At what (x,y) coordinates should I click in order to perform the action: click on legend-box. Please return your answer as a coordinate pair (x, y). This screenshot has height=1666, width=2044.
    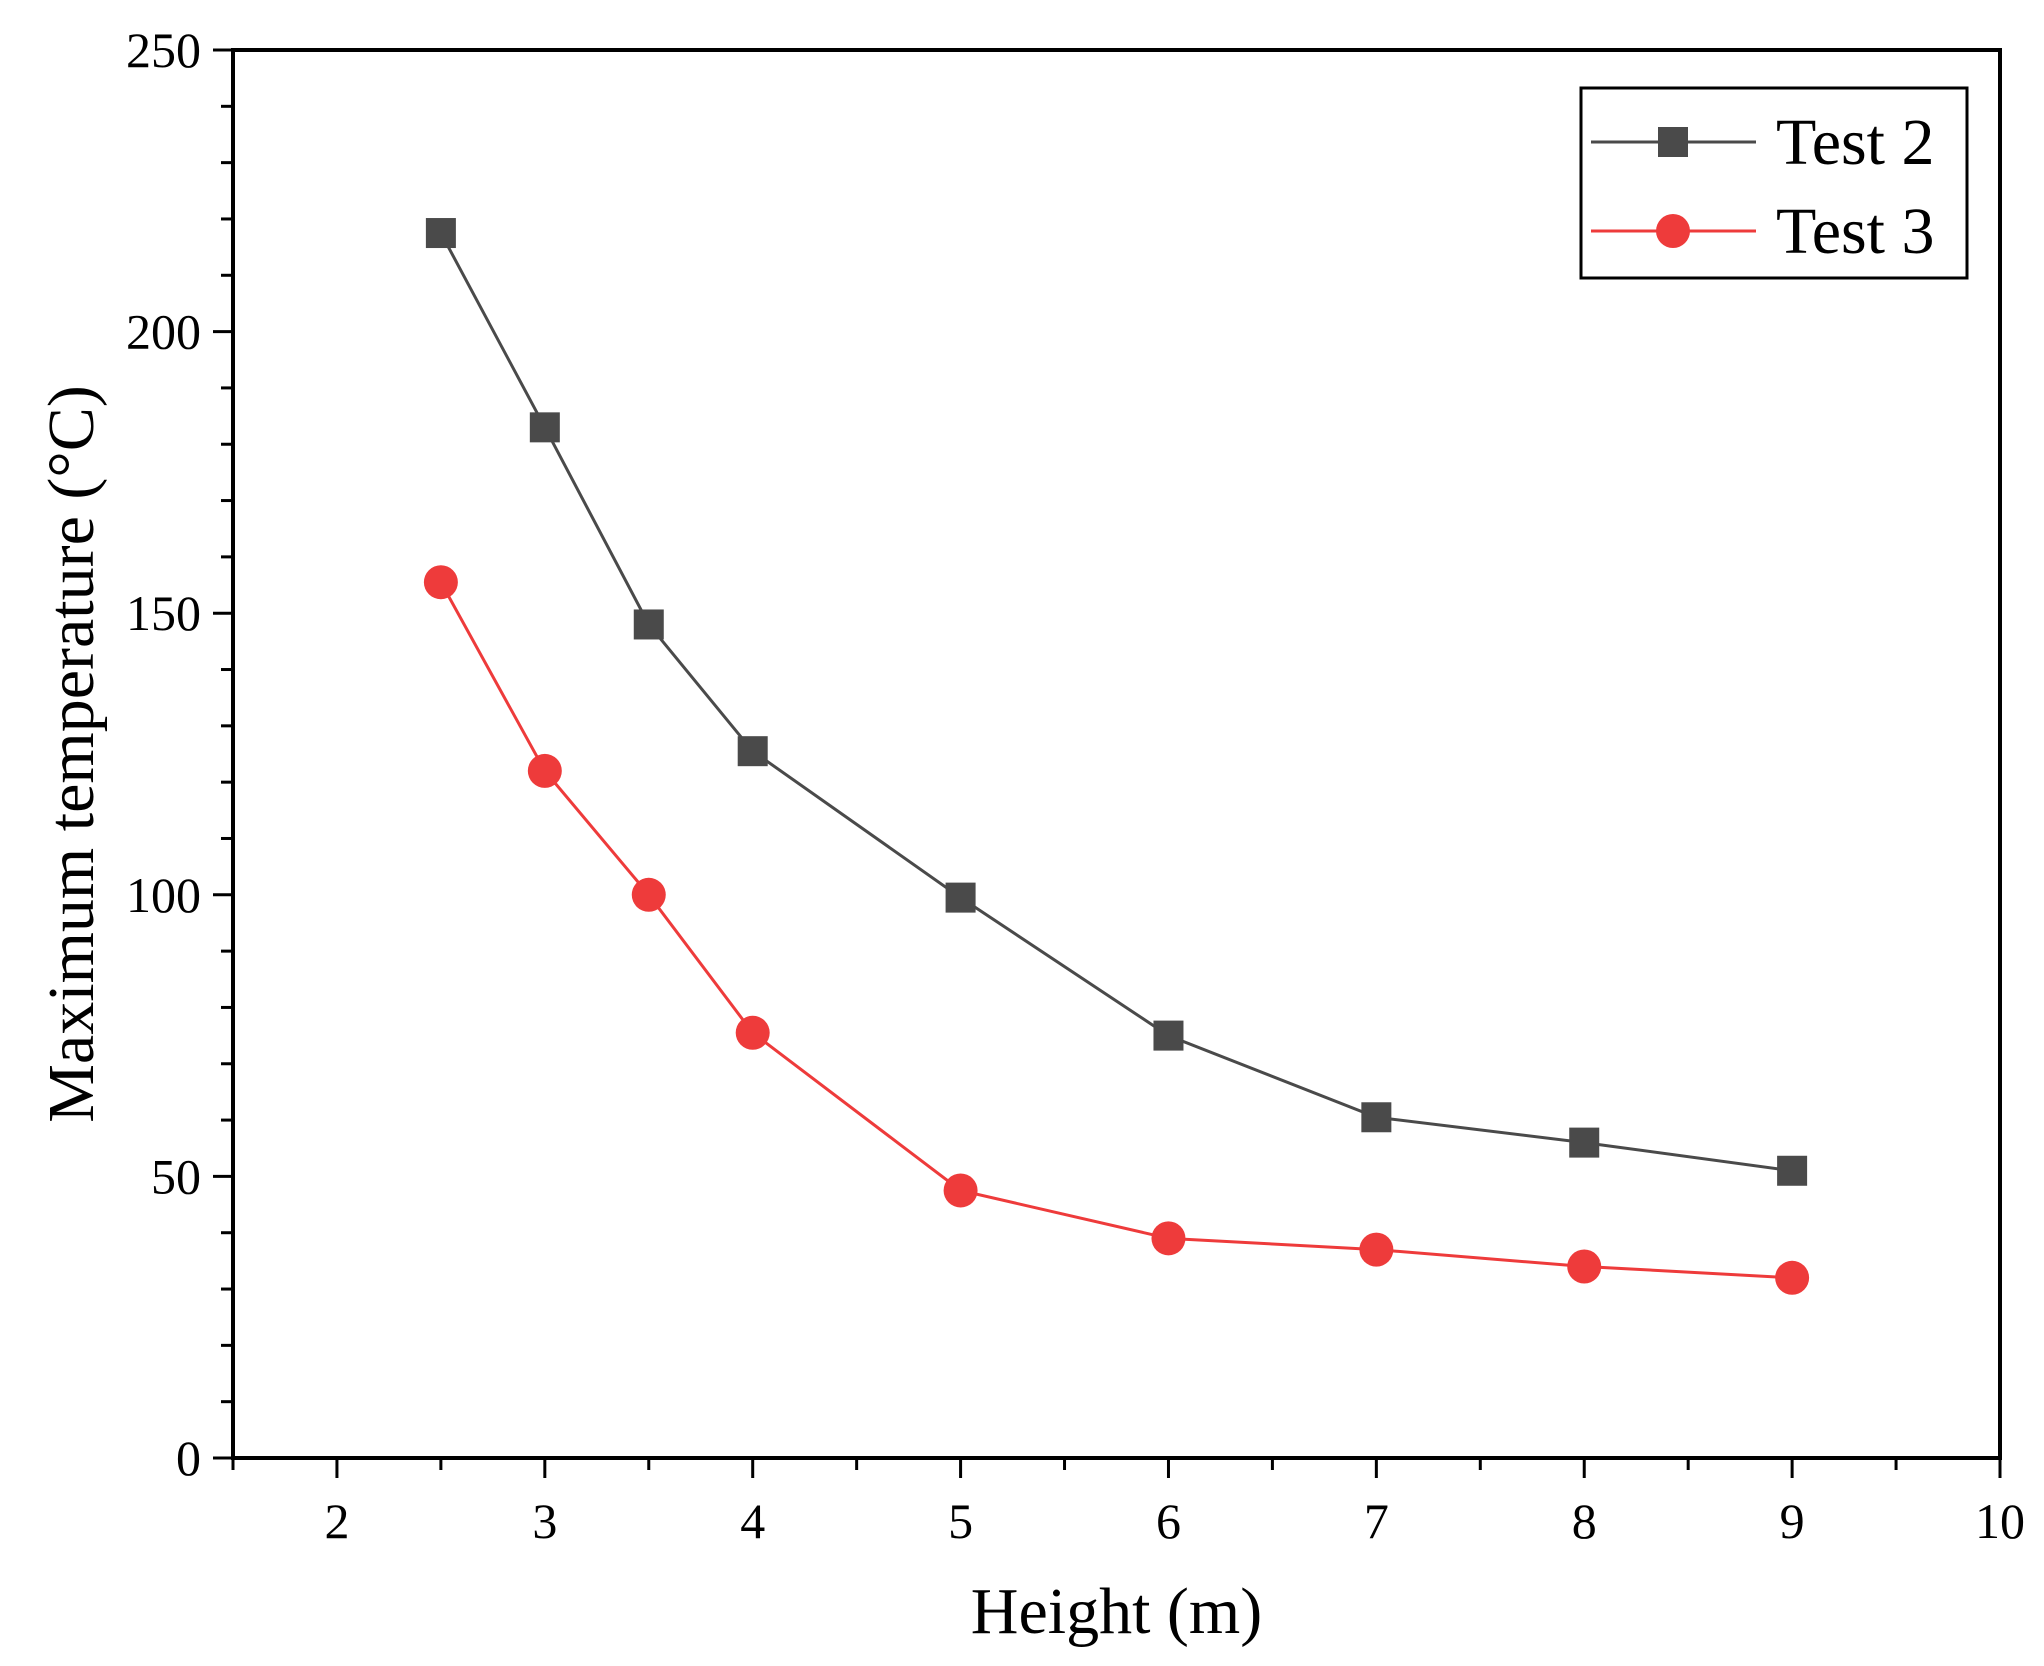
    Looking at the image, I should click on (1774, 183).